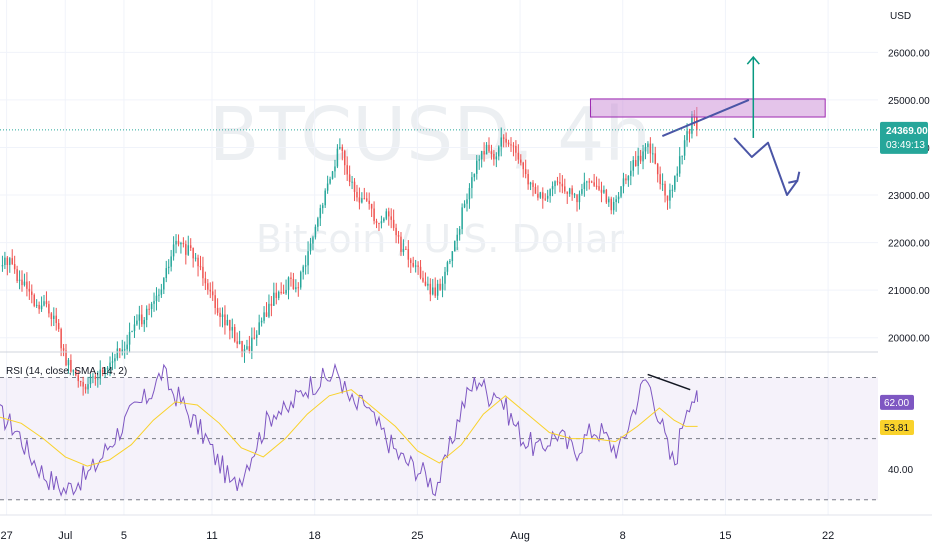 Image resolution: width=932 pixels, height=555 pixels. I want to click on time-tick-label: Aug, so click(520, 536).